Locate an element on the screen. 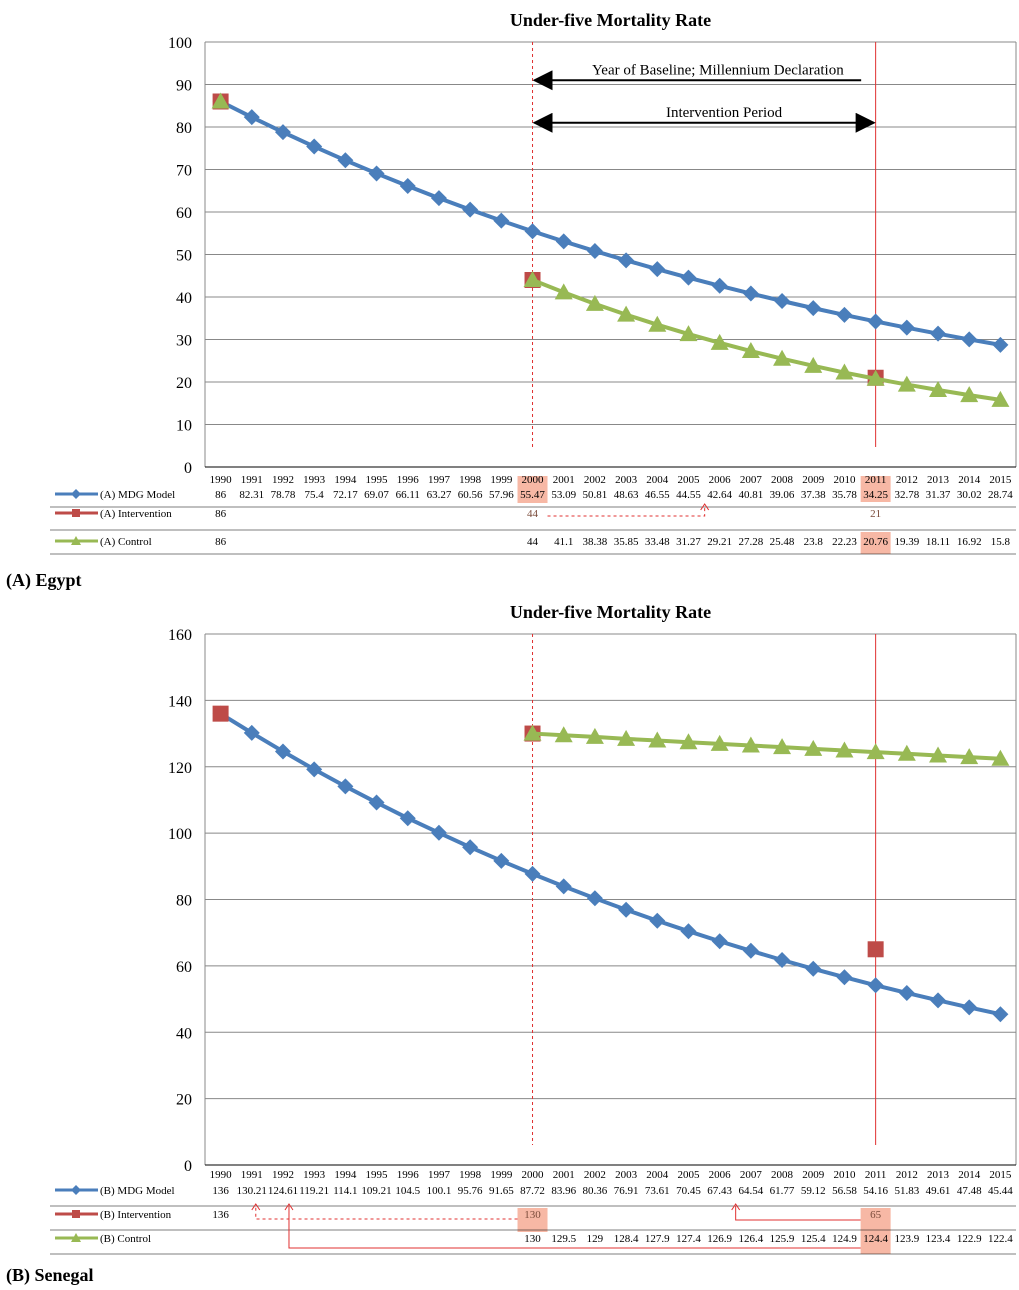 The image size is (1019, 1290). table-cell: 50.81 is located at coordinates (595, 495).